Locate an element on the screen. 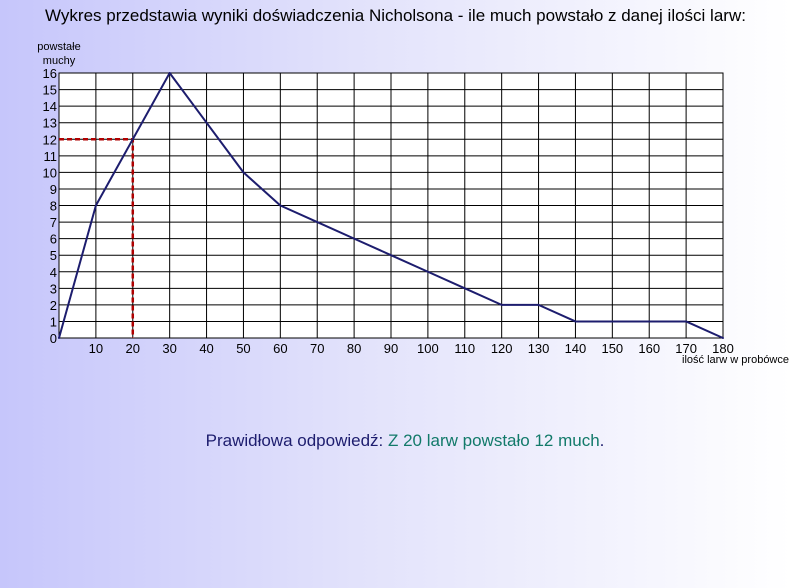 The width and height of the screenshot is (791, 588). x-axis-label: ilość larw w probówce is located at coordinates (735, 360).